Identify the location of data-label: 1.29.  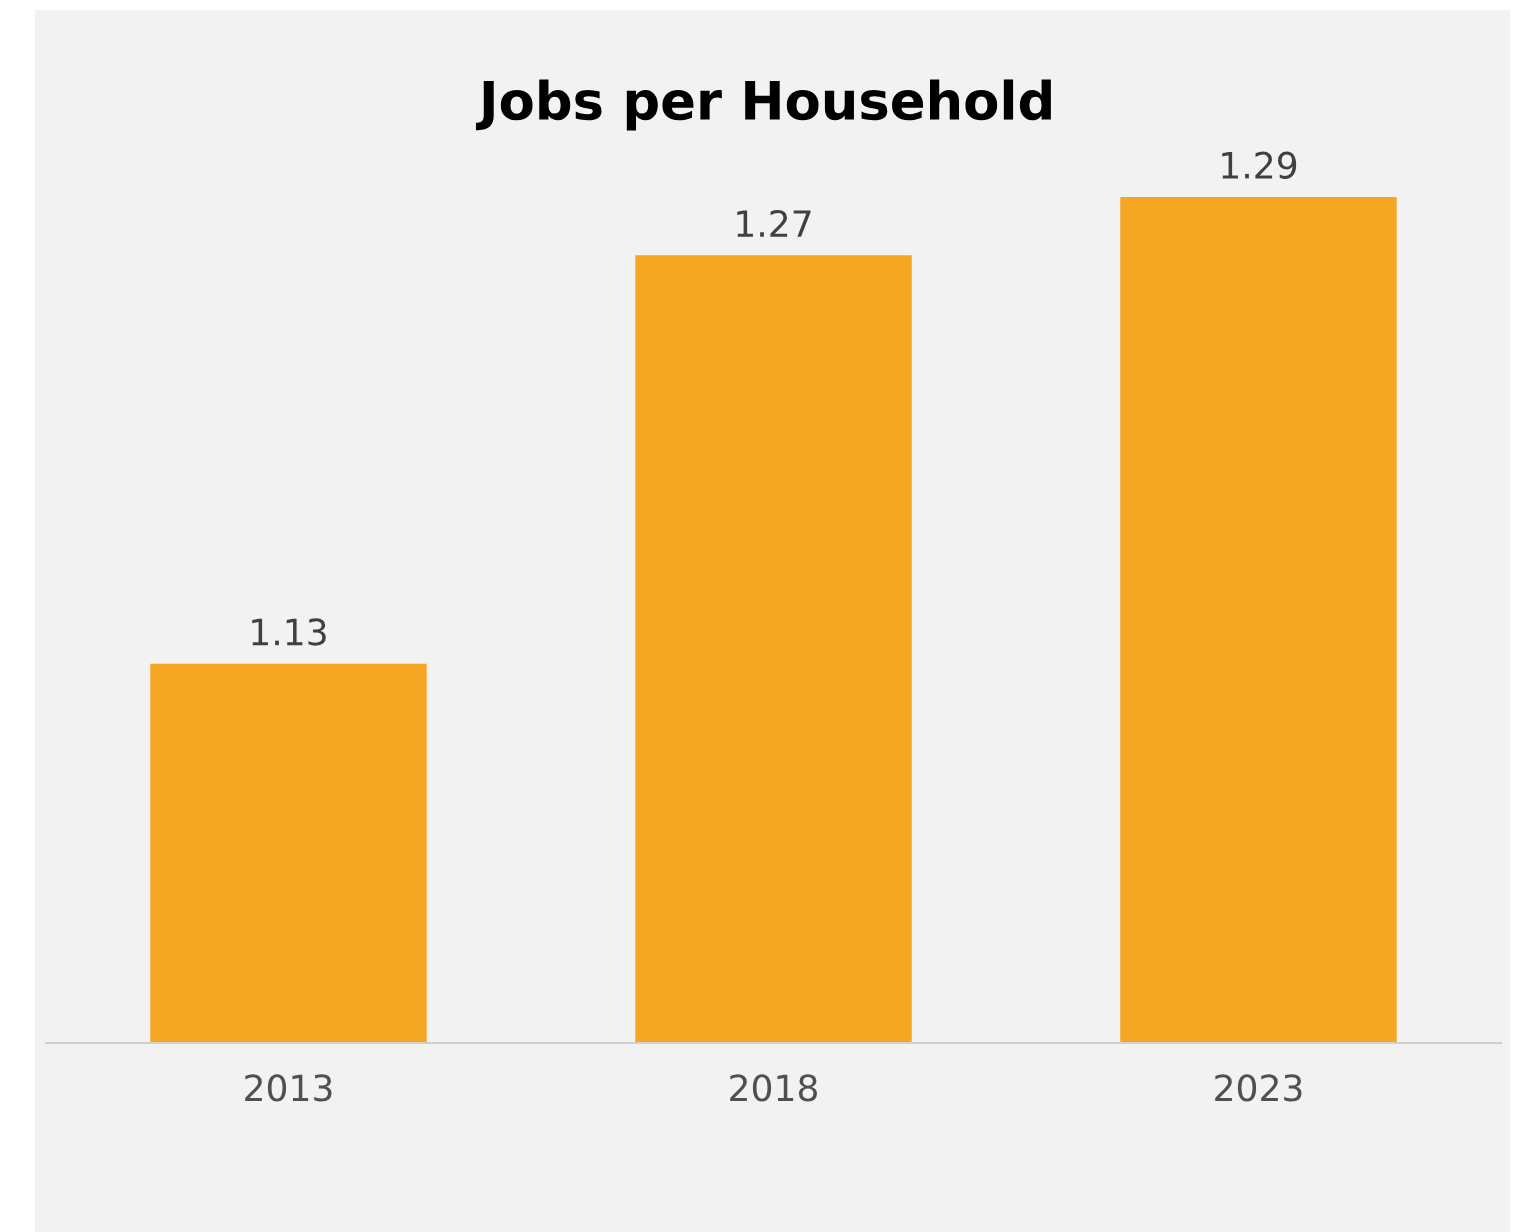
(1259, 165).